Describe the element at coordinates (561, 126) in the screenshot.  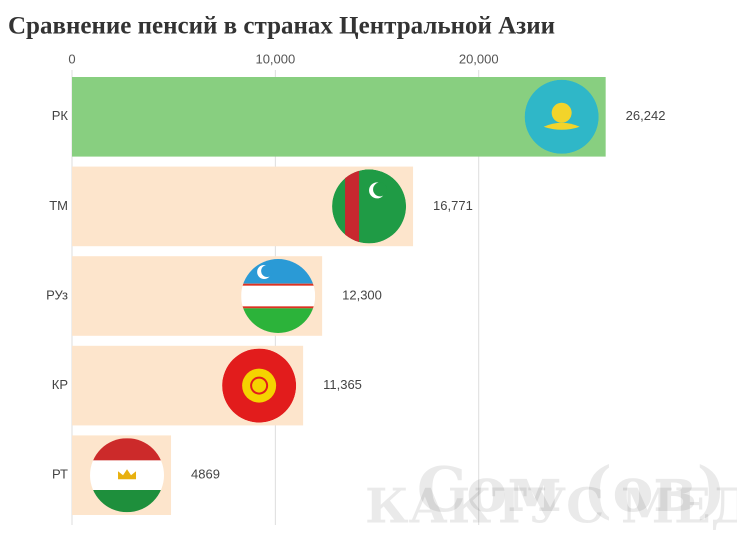
I see `flag-eagle` at that location.